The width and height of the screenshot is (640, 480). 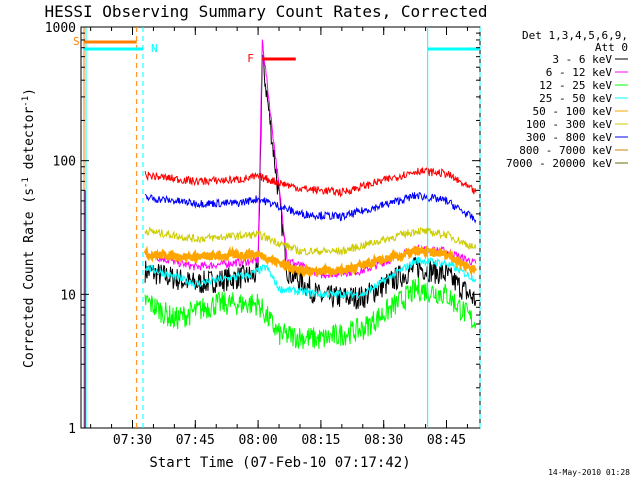 What do you see at coordinates (383, 440) in the screenshot?
I see `x-tick-label-0830: 08:30` at bounding box center [383, 440].